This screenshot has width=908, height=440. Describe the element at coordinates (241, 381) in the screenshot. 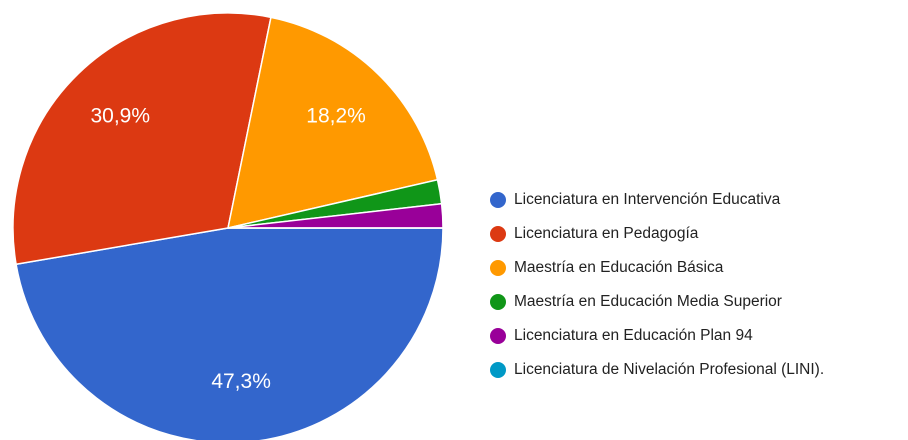

I see `slice-label: 47,3%` at that location.